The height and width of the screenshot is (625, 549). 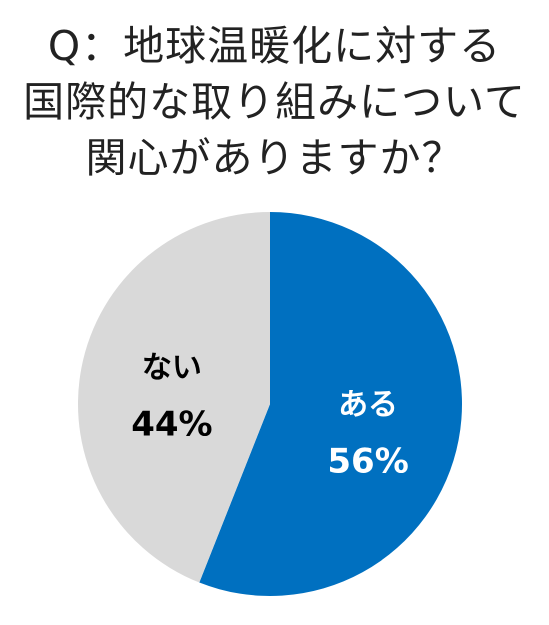 I want to click on chart-title-line-1: Q：地球温暖化に対する, so click(x=274, y=46).